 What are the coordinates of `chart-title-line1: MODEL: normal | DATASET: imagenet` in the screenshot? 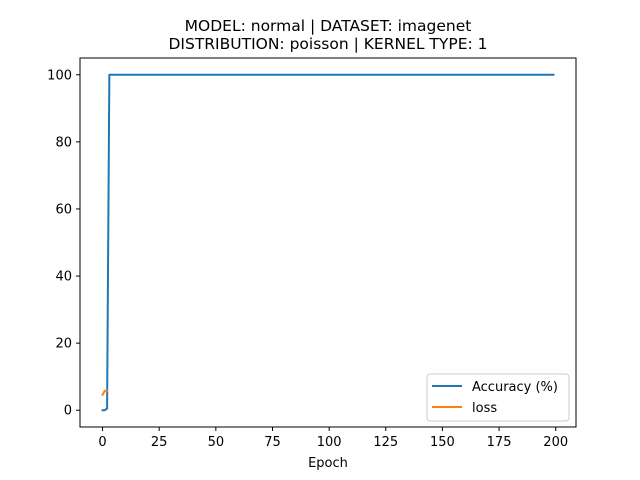 It's located at (328, 26).